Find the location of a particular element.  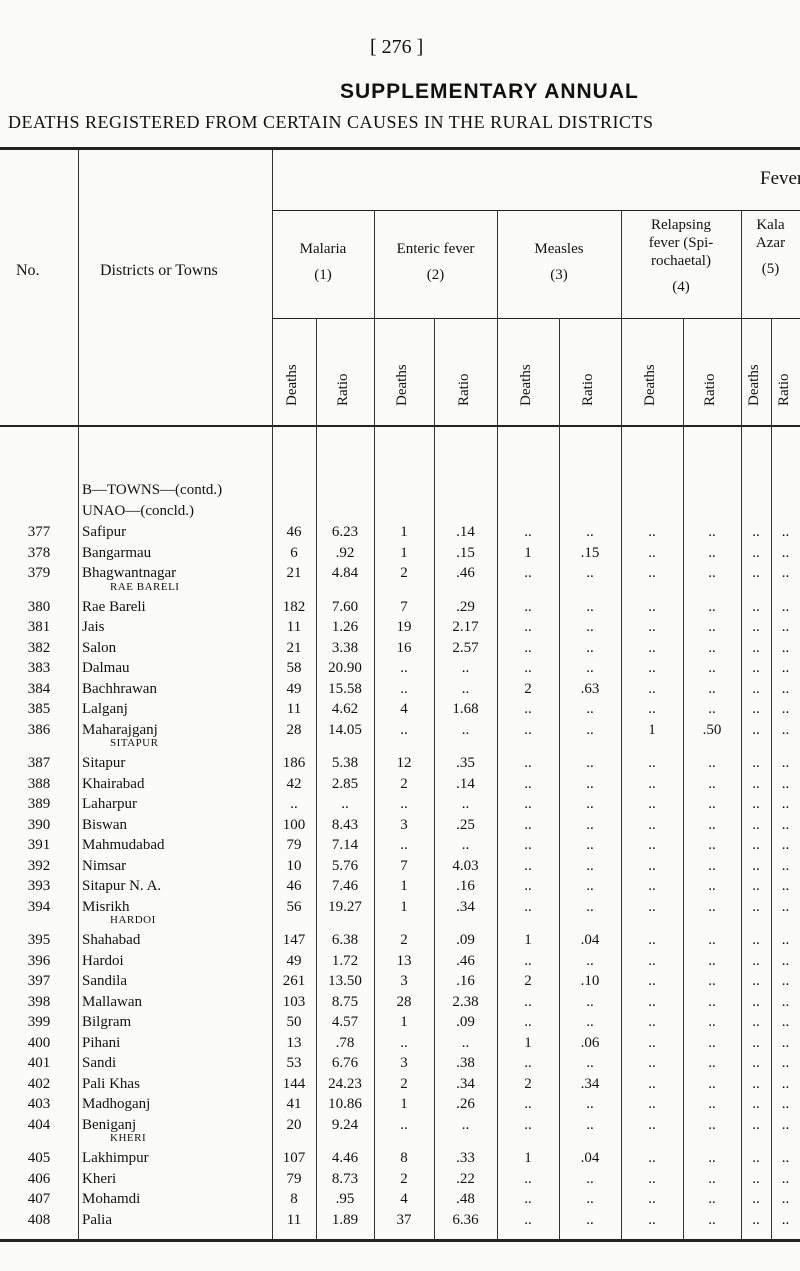

cell: 4.62 is located at coordinates (345, 709).